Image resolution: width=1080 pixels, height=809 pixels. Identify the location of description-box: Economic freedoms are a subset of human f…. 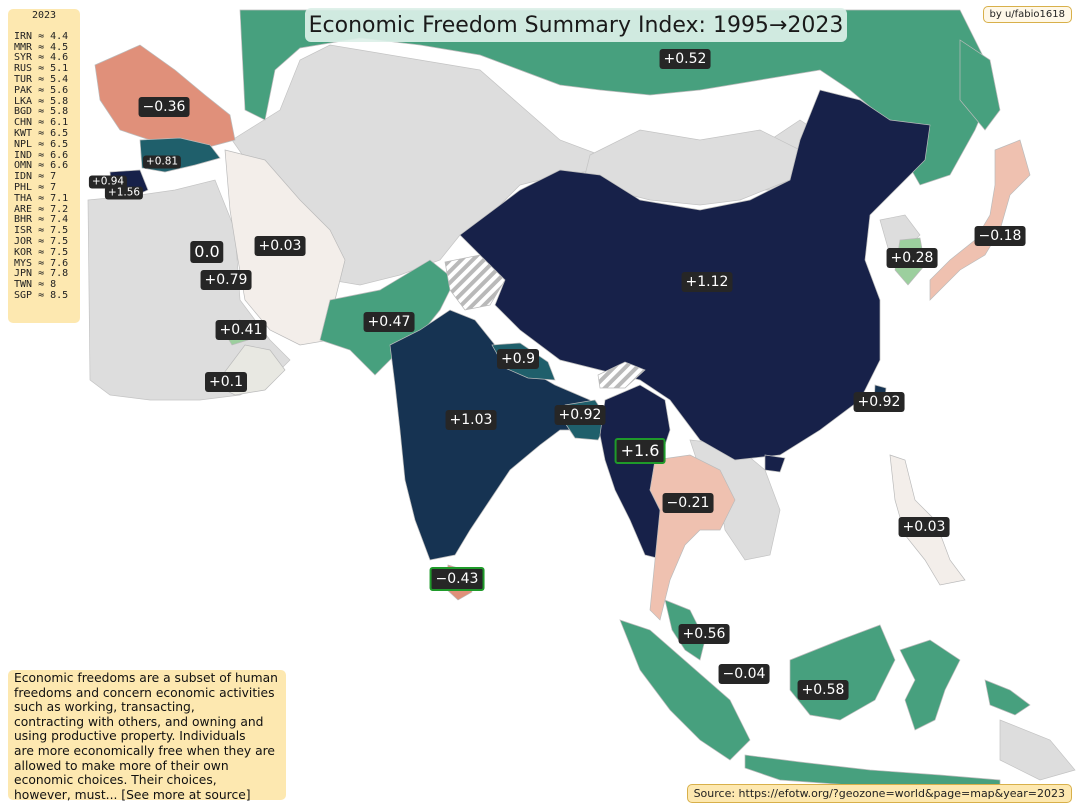
(147, 736).